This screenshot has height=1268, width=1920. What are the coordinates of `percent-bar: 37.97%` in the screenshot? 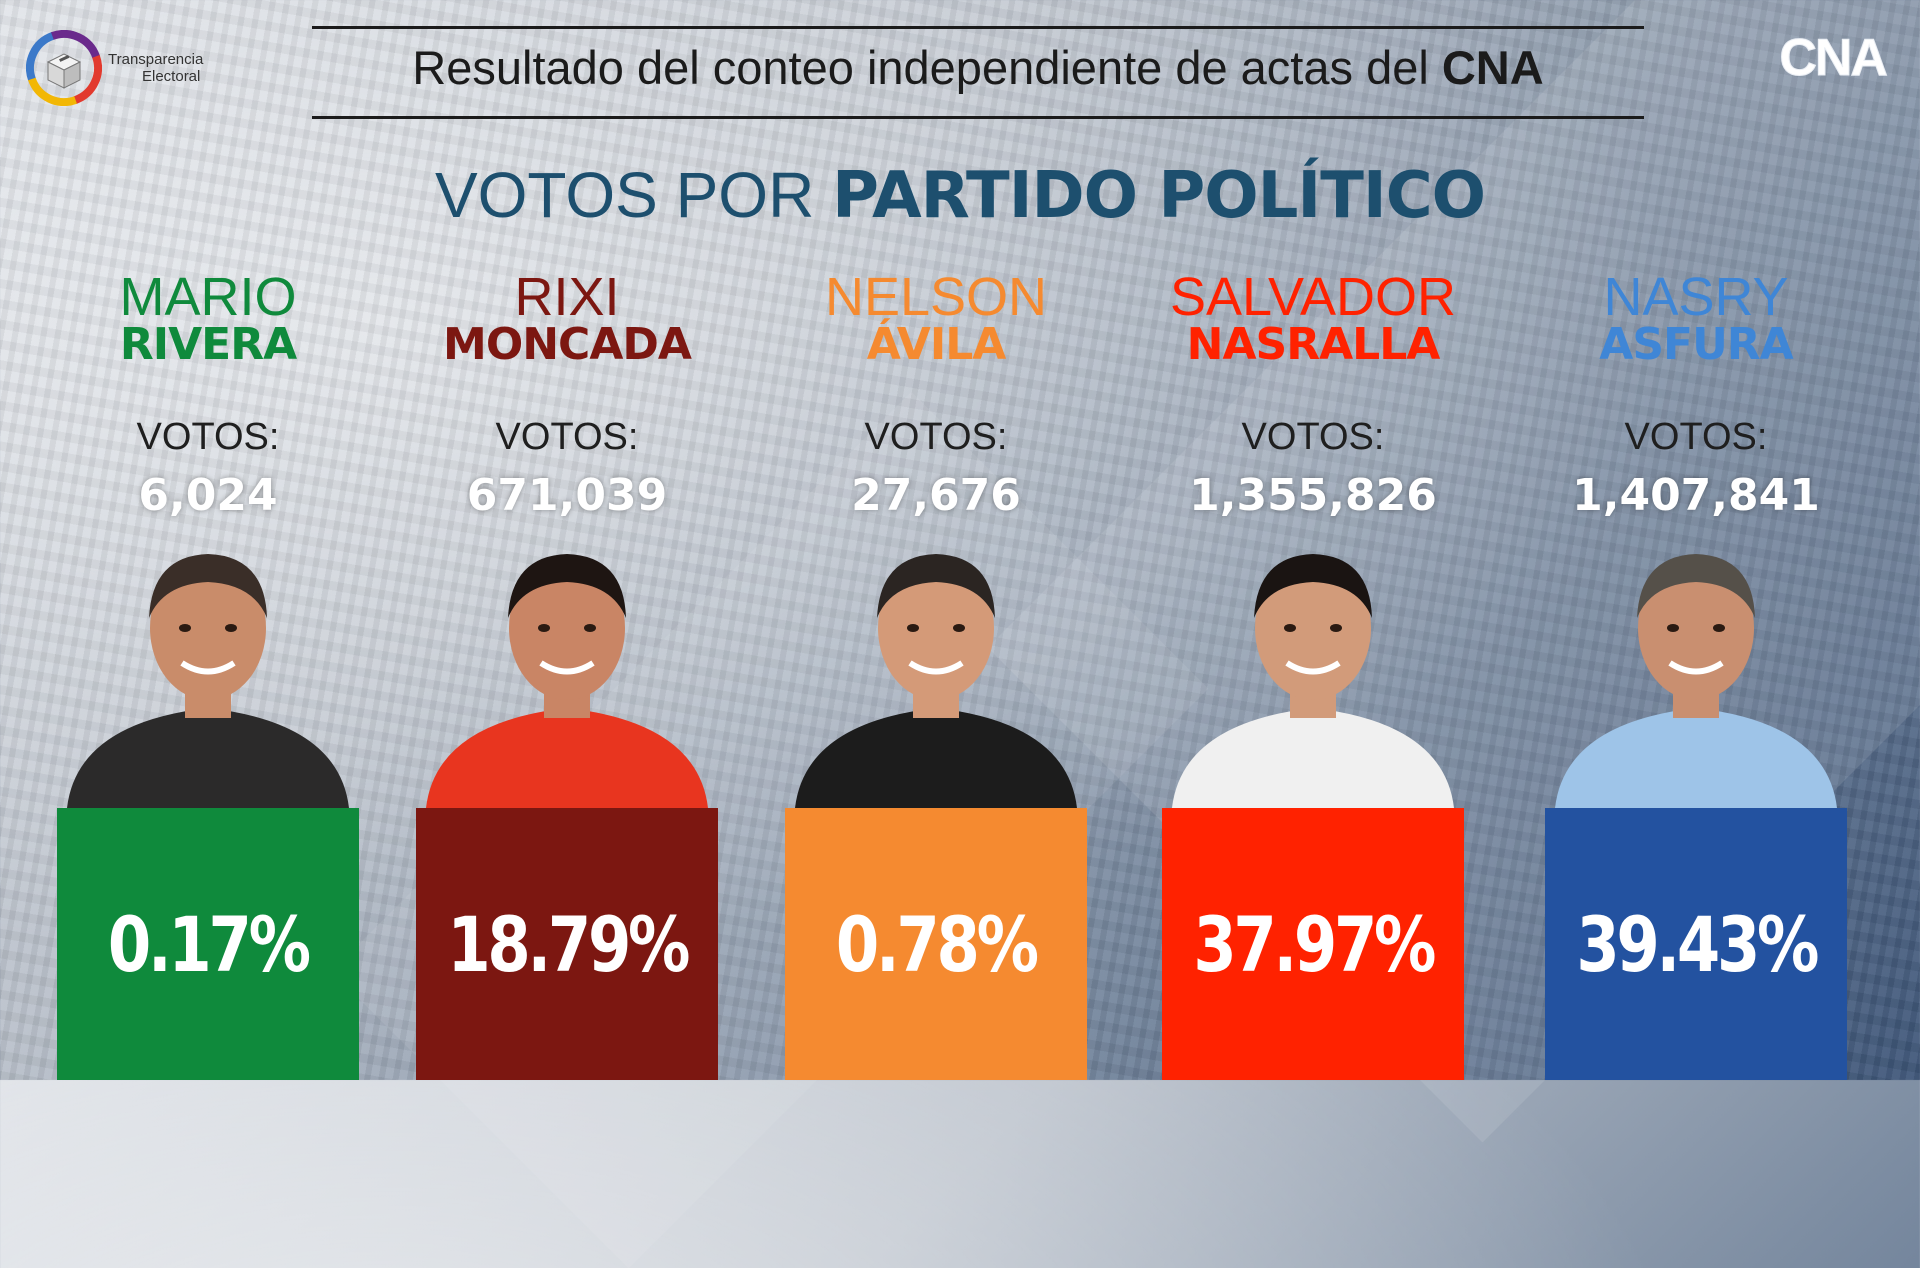 It's located at (1313, 944).